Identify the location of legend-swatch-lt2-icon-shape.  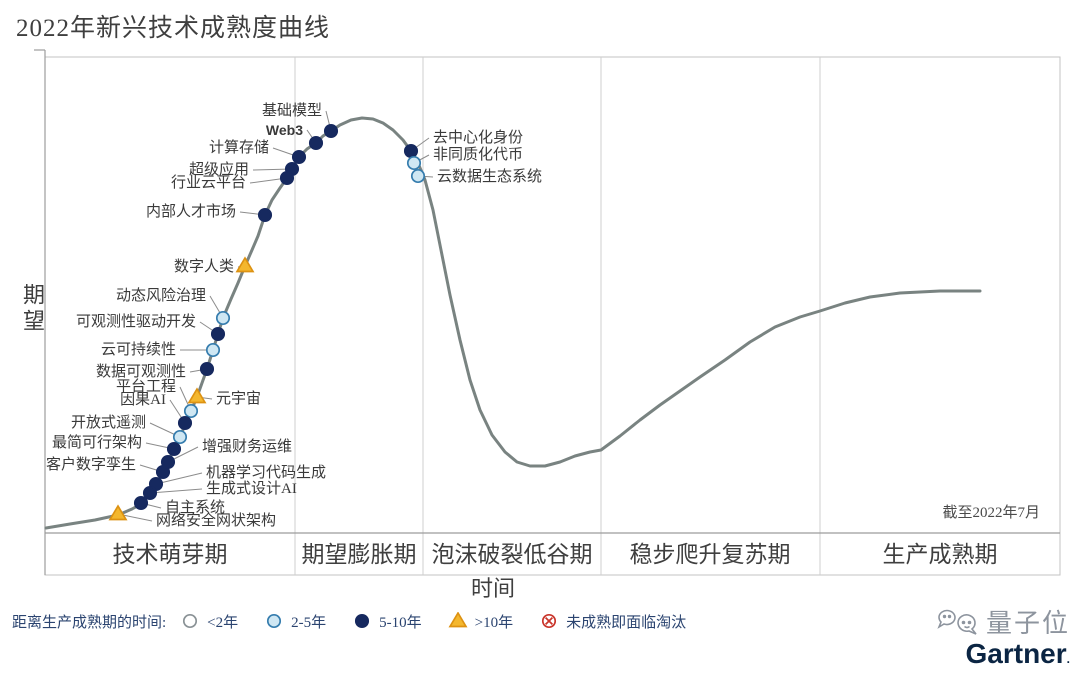
(190, 621).